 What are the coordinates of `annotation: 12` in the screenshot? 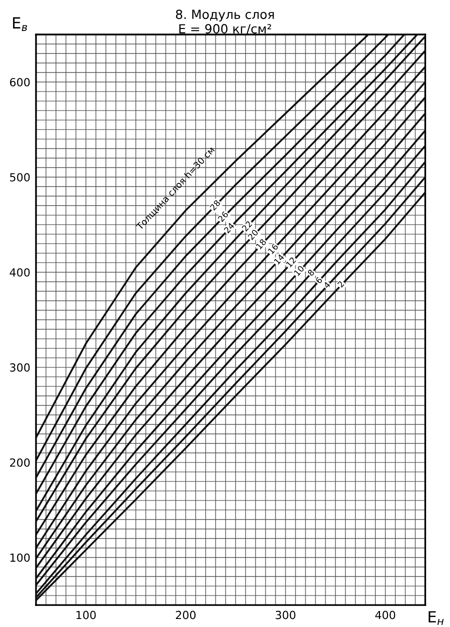 It's located at (291, 262).